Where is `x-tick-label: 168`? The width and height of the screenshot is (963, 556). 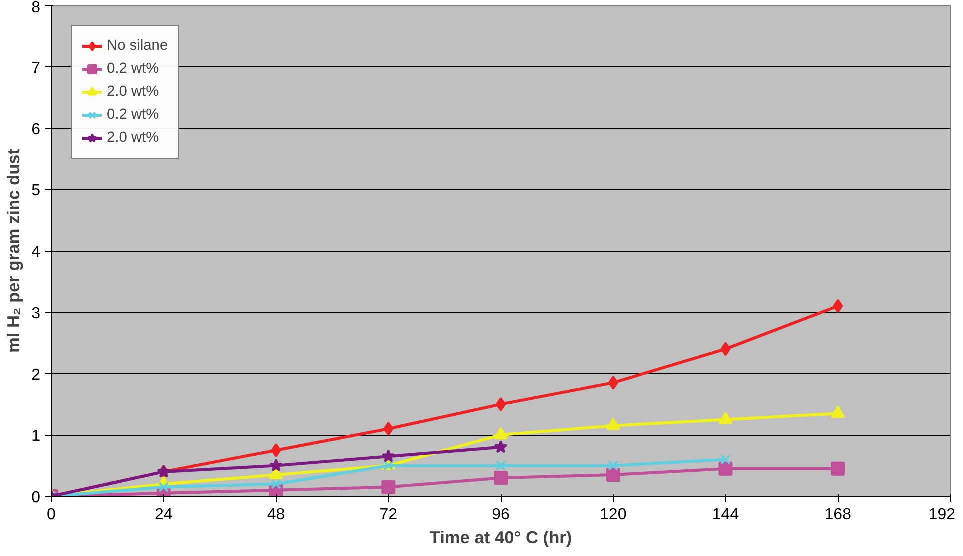 x-tick-label: 168 is located at coordinates (838, 515).